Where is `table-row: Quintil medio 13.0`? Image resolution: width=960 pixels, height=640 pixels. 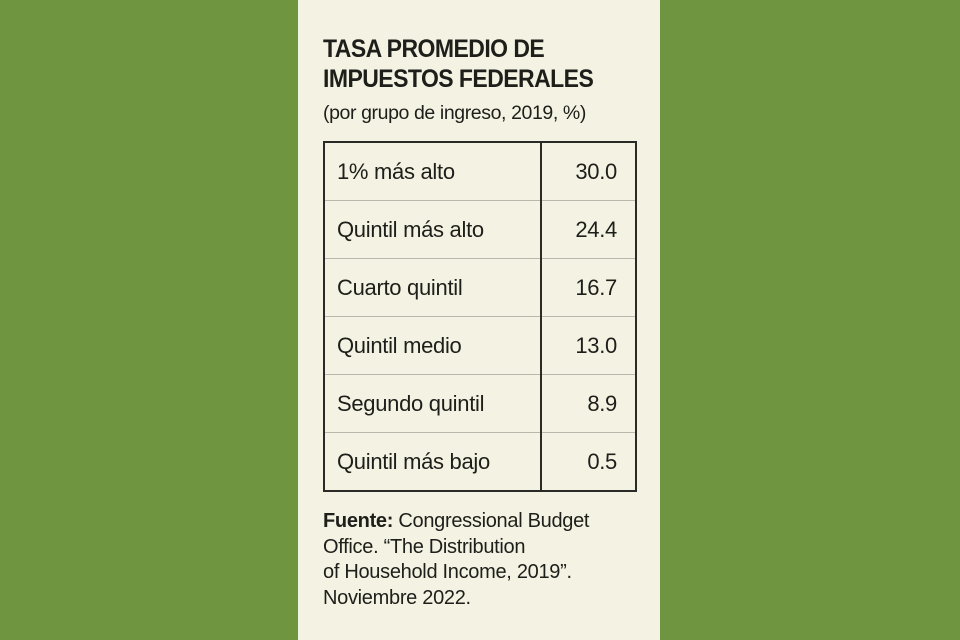
table-row: Quintil medio 13.0 is located at coordinates (480, 345).